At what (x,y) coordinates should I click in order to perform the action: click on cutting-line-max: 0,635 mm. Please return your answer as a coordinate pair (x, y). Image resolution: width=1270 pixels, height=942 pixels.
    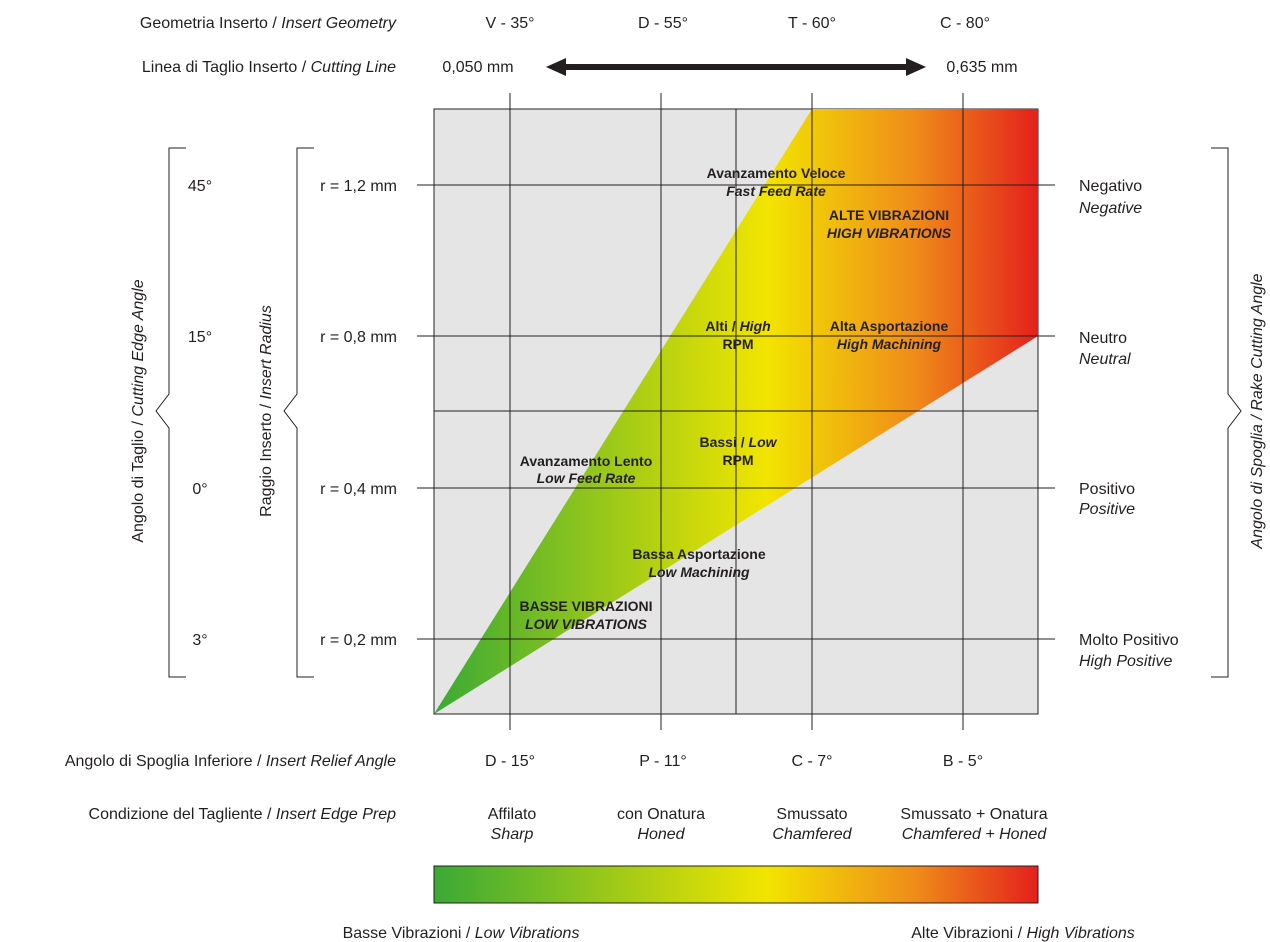
    Looking at the image, I should click on (981, 67).